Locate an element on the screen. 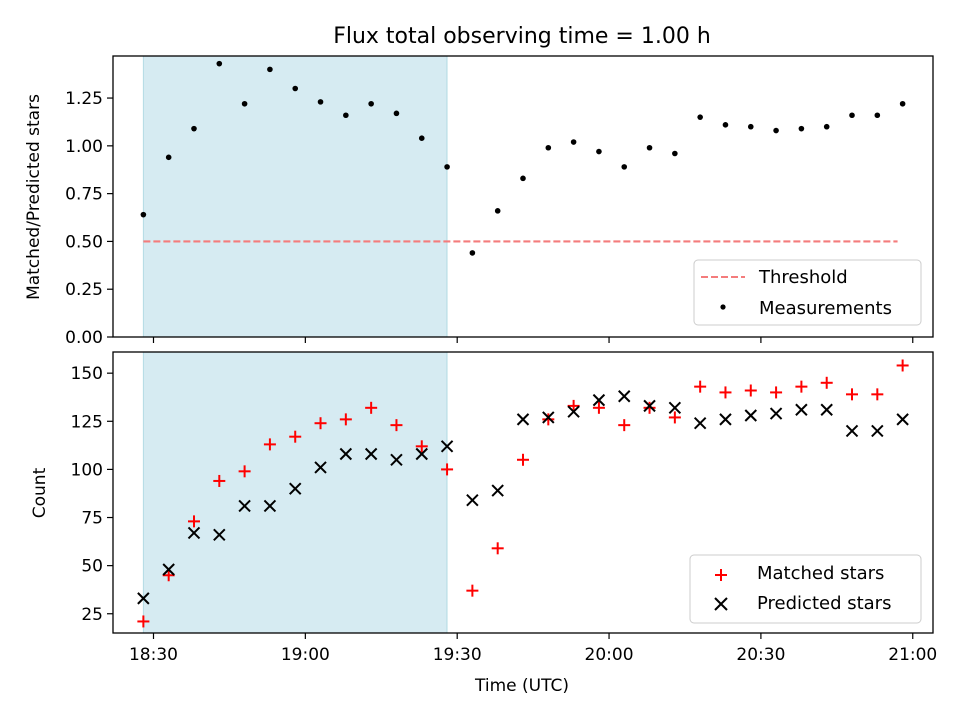  x-tick-label: 21:00 is located at coordinates (912, 655).